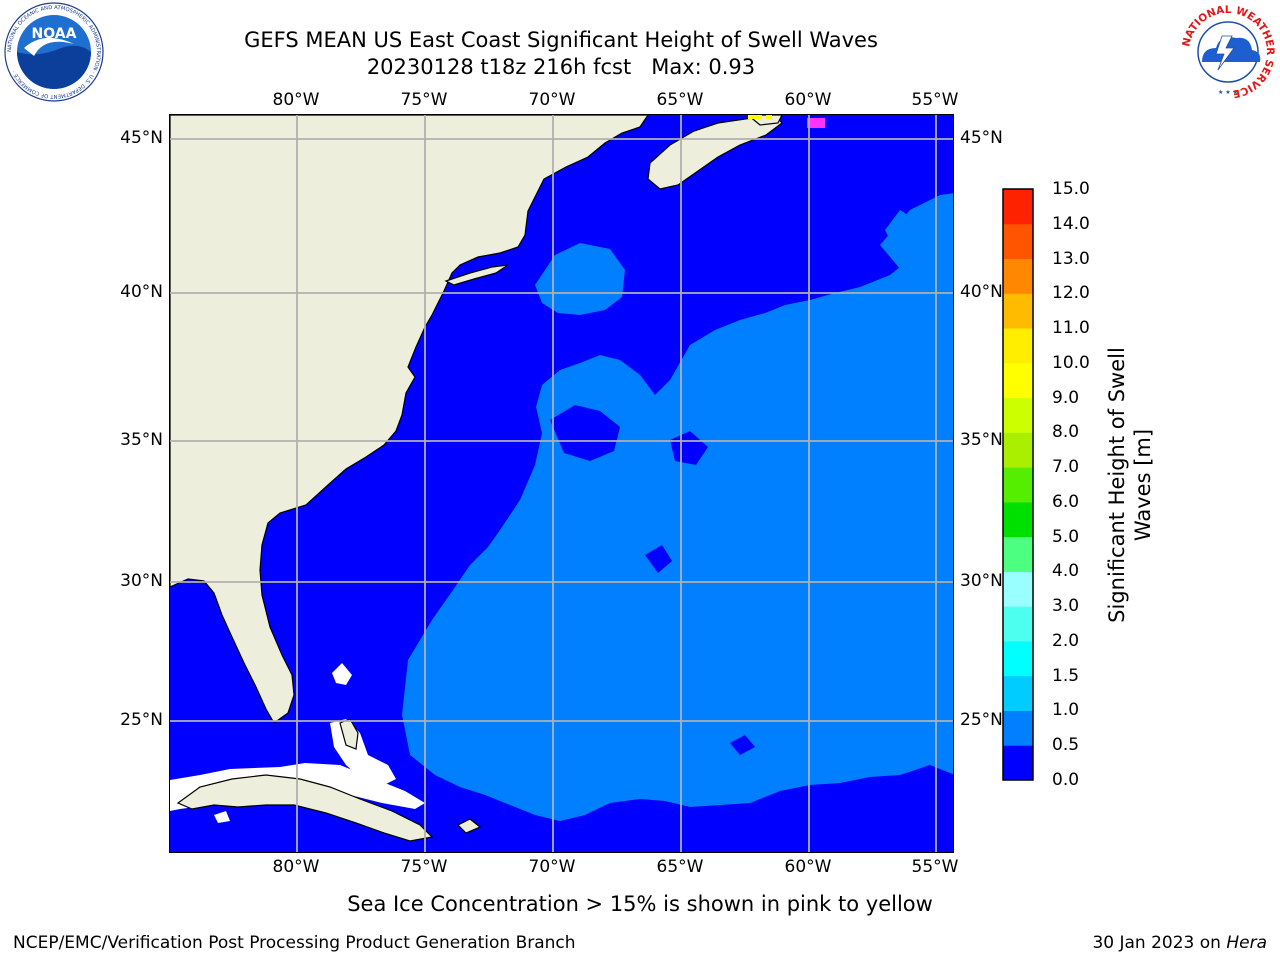 This screenshot has width=1280, height=960. I want to click on lon-label-bottom: 75°W, so click(424, 867).